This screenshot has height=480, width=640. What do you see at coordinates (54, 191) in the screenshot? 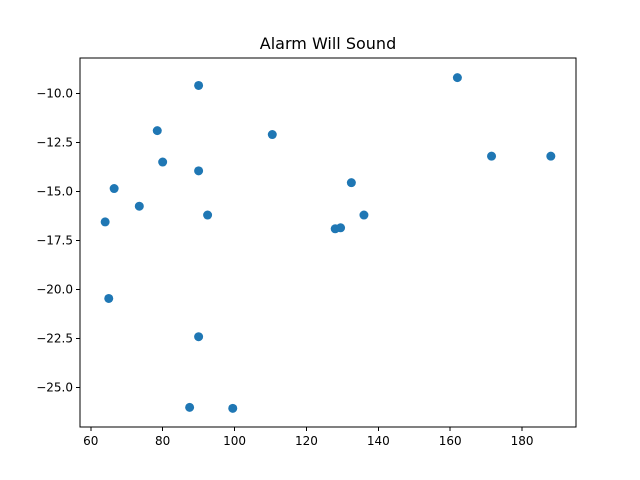
I see `y-tick-label: −15.0` at bounding box center [54, 191].